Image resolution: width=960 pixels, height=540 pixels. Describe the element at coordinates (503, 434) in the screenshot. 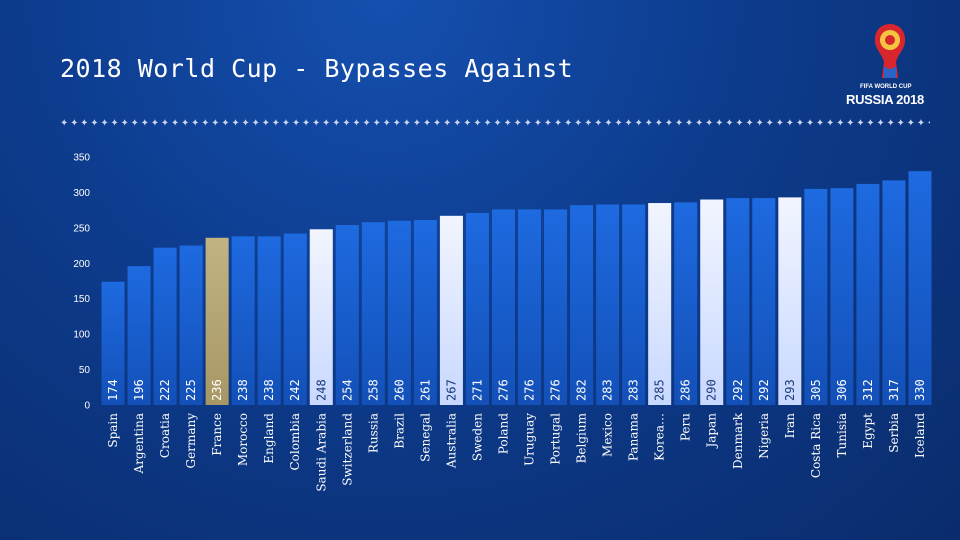

I see `x-tick-label: Poland` at that location.